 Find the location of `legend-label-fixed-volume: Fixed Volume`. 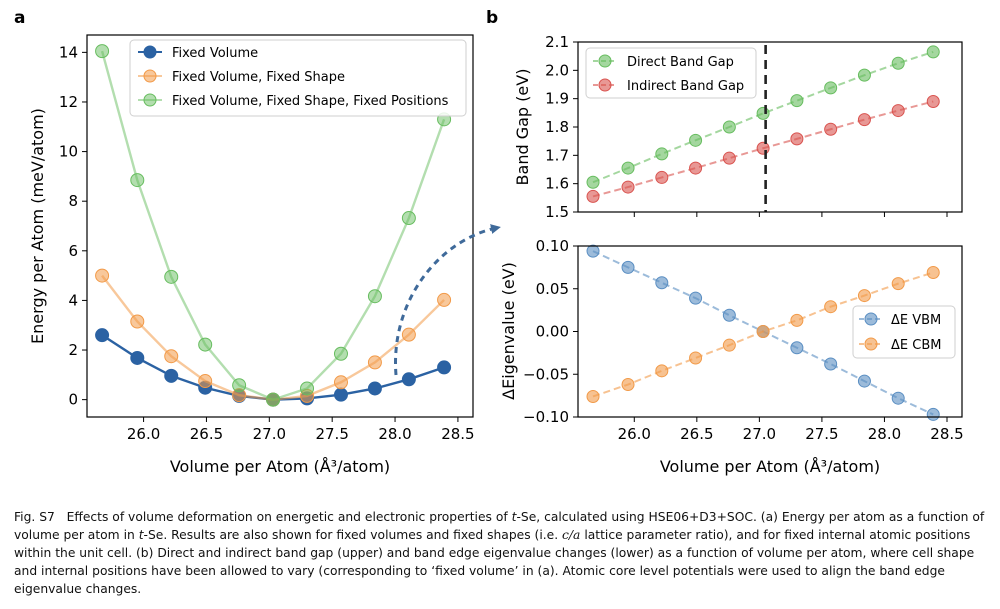

legend-label-fixed-volume: Fixed Volume is located at coordinates (215, 53).